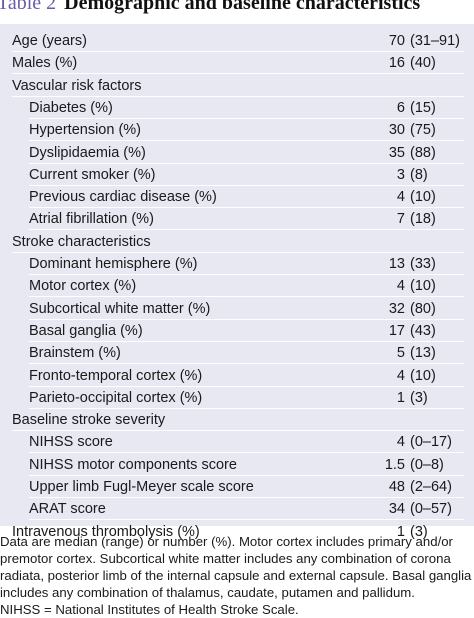  I want to click on row-value: 7 (18), so click(428, 219).